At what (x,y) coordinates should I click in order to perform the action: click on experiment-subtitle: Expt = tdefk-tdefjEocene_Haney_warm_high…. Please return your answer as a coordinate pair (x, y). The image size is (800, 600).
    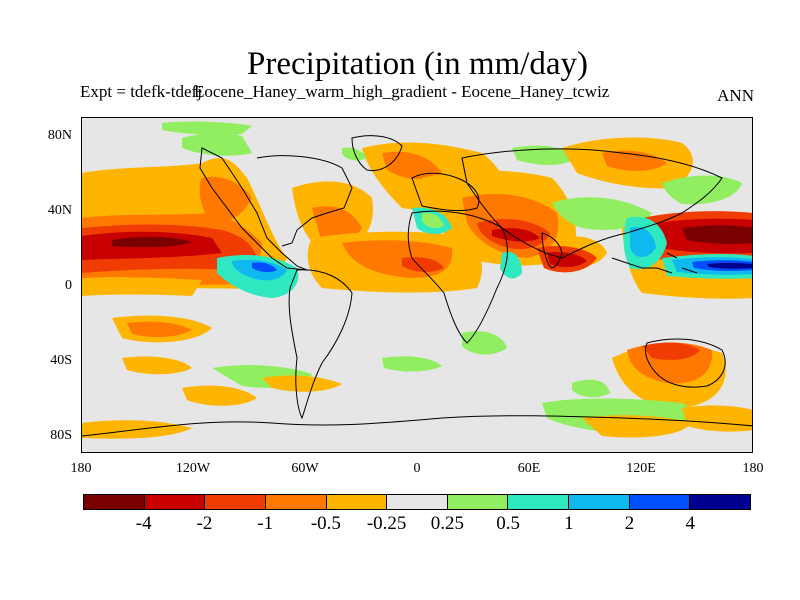
    Looking at the image, I should click on (344, 92).